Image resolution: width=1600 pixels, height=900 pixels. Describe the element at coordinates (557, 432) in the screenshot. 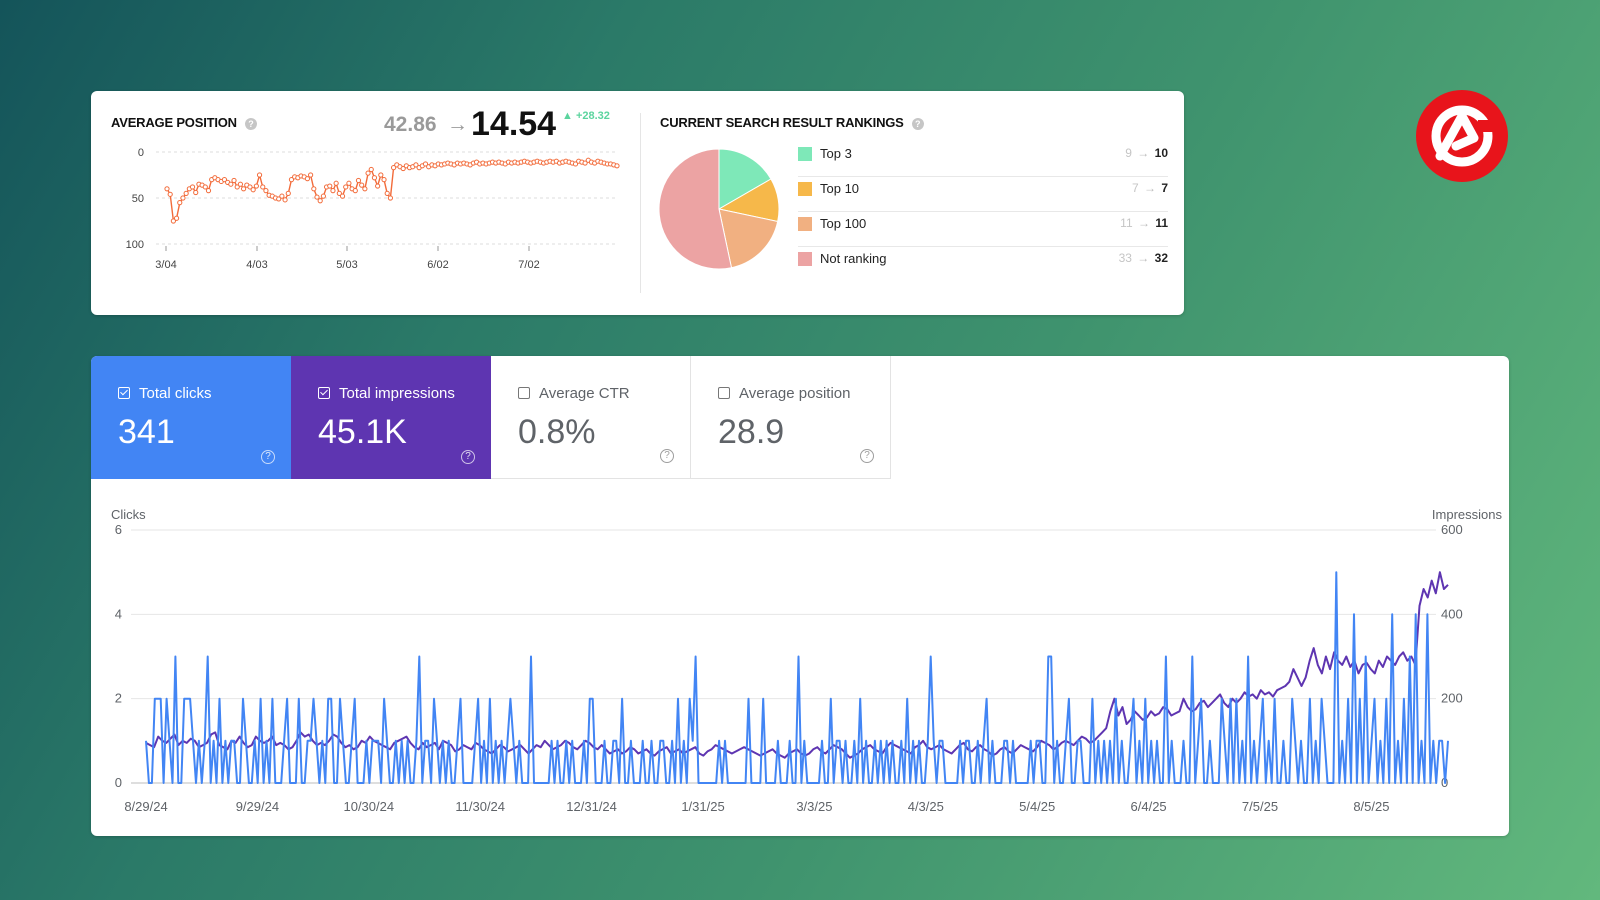

I see `card-value: 0.8%` at that location.